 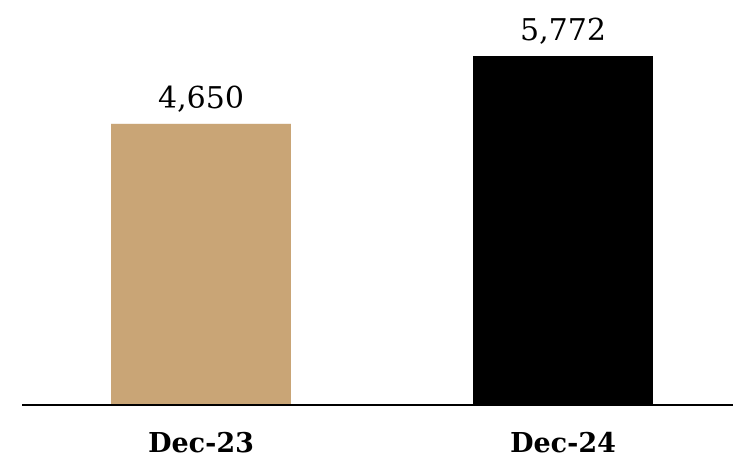 What do you see at coordinates (563, 30) in the screenshot?
I see `data-label-dec-24: 5,772` at bounding box center [563, 30].